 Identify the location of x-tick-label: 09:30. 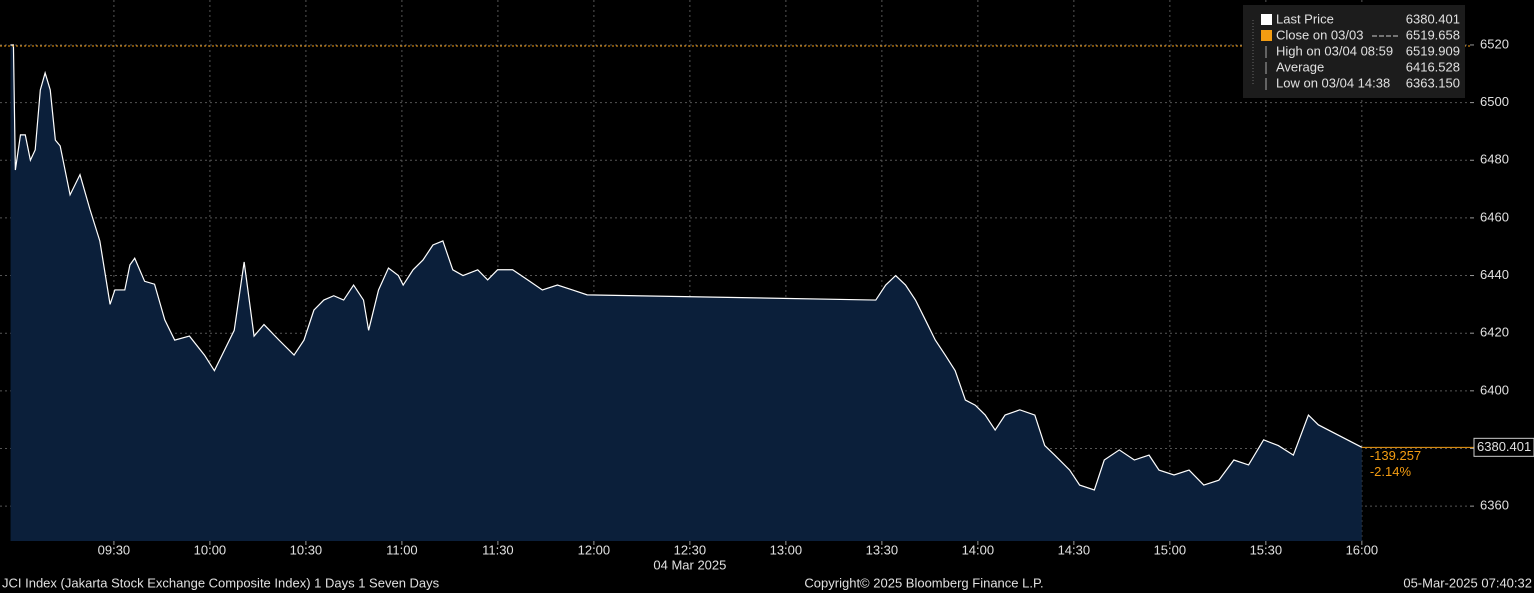
(114, 549).